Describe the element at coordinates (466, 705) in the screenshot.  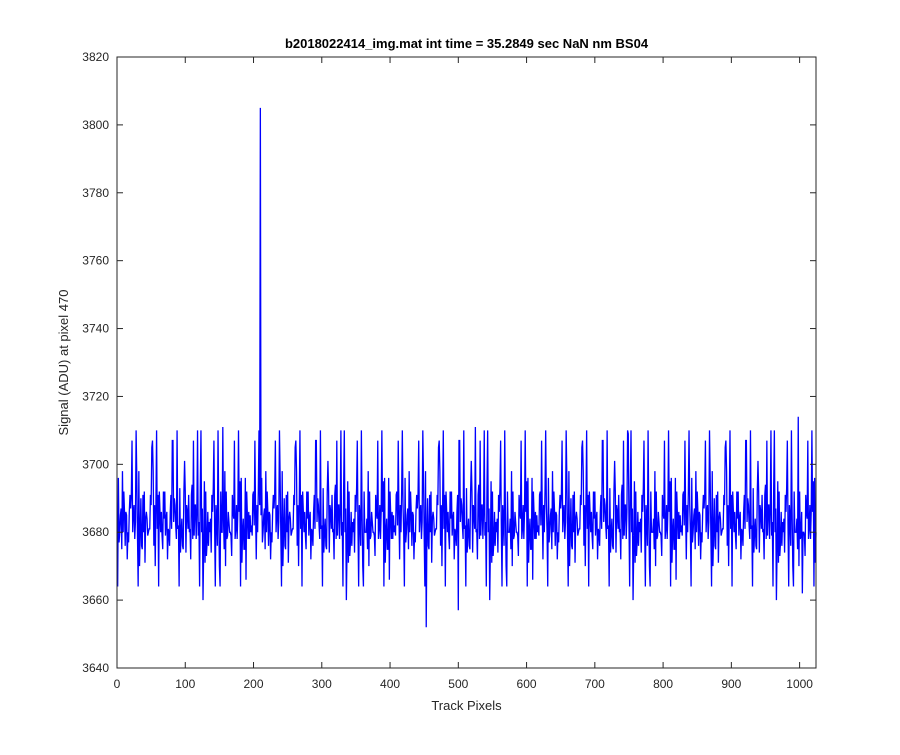
I see `x-axis-label: Track Pixels` at that location.